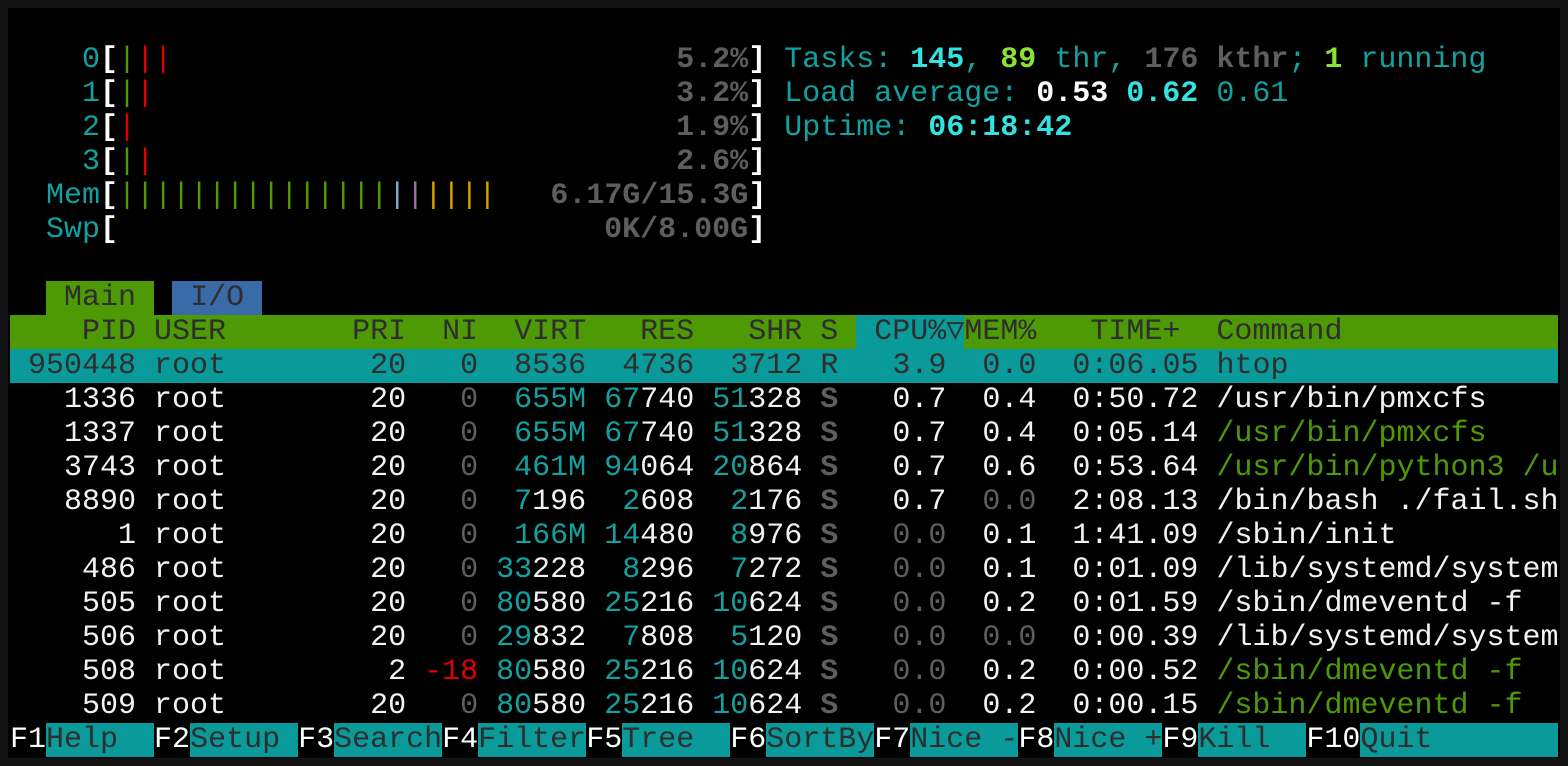 Image resolution: width=1568 pixels, height=766 pixels. Describe the element at coordinates (541, 332) in the screenshot. I see `column-virt: VIRT` at that location.